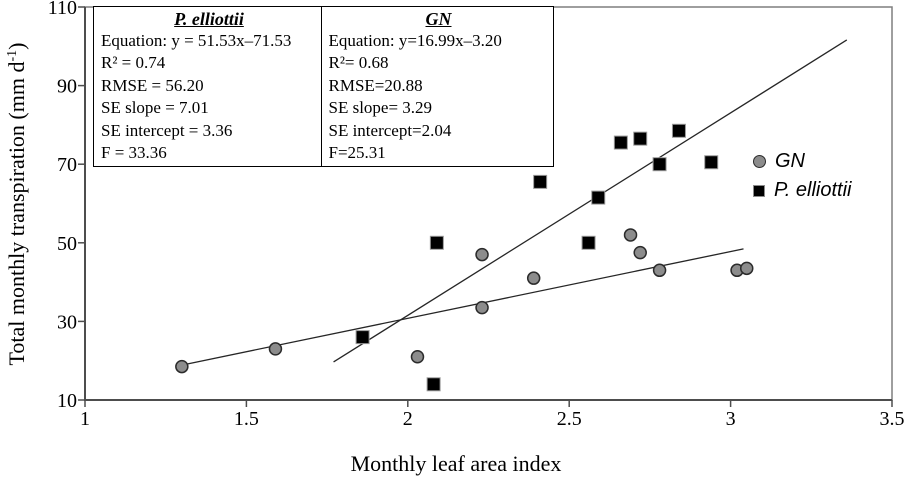  I want to click on stat-line: Equation: y = 51.53x–71.53, so click(196, 40).